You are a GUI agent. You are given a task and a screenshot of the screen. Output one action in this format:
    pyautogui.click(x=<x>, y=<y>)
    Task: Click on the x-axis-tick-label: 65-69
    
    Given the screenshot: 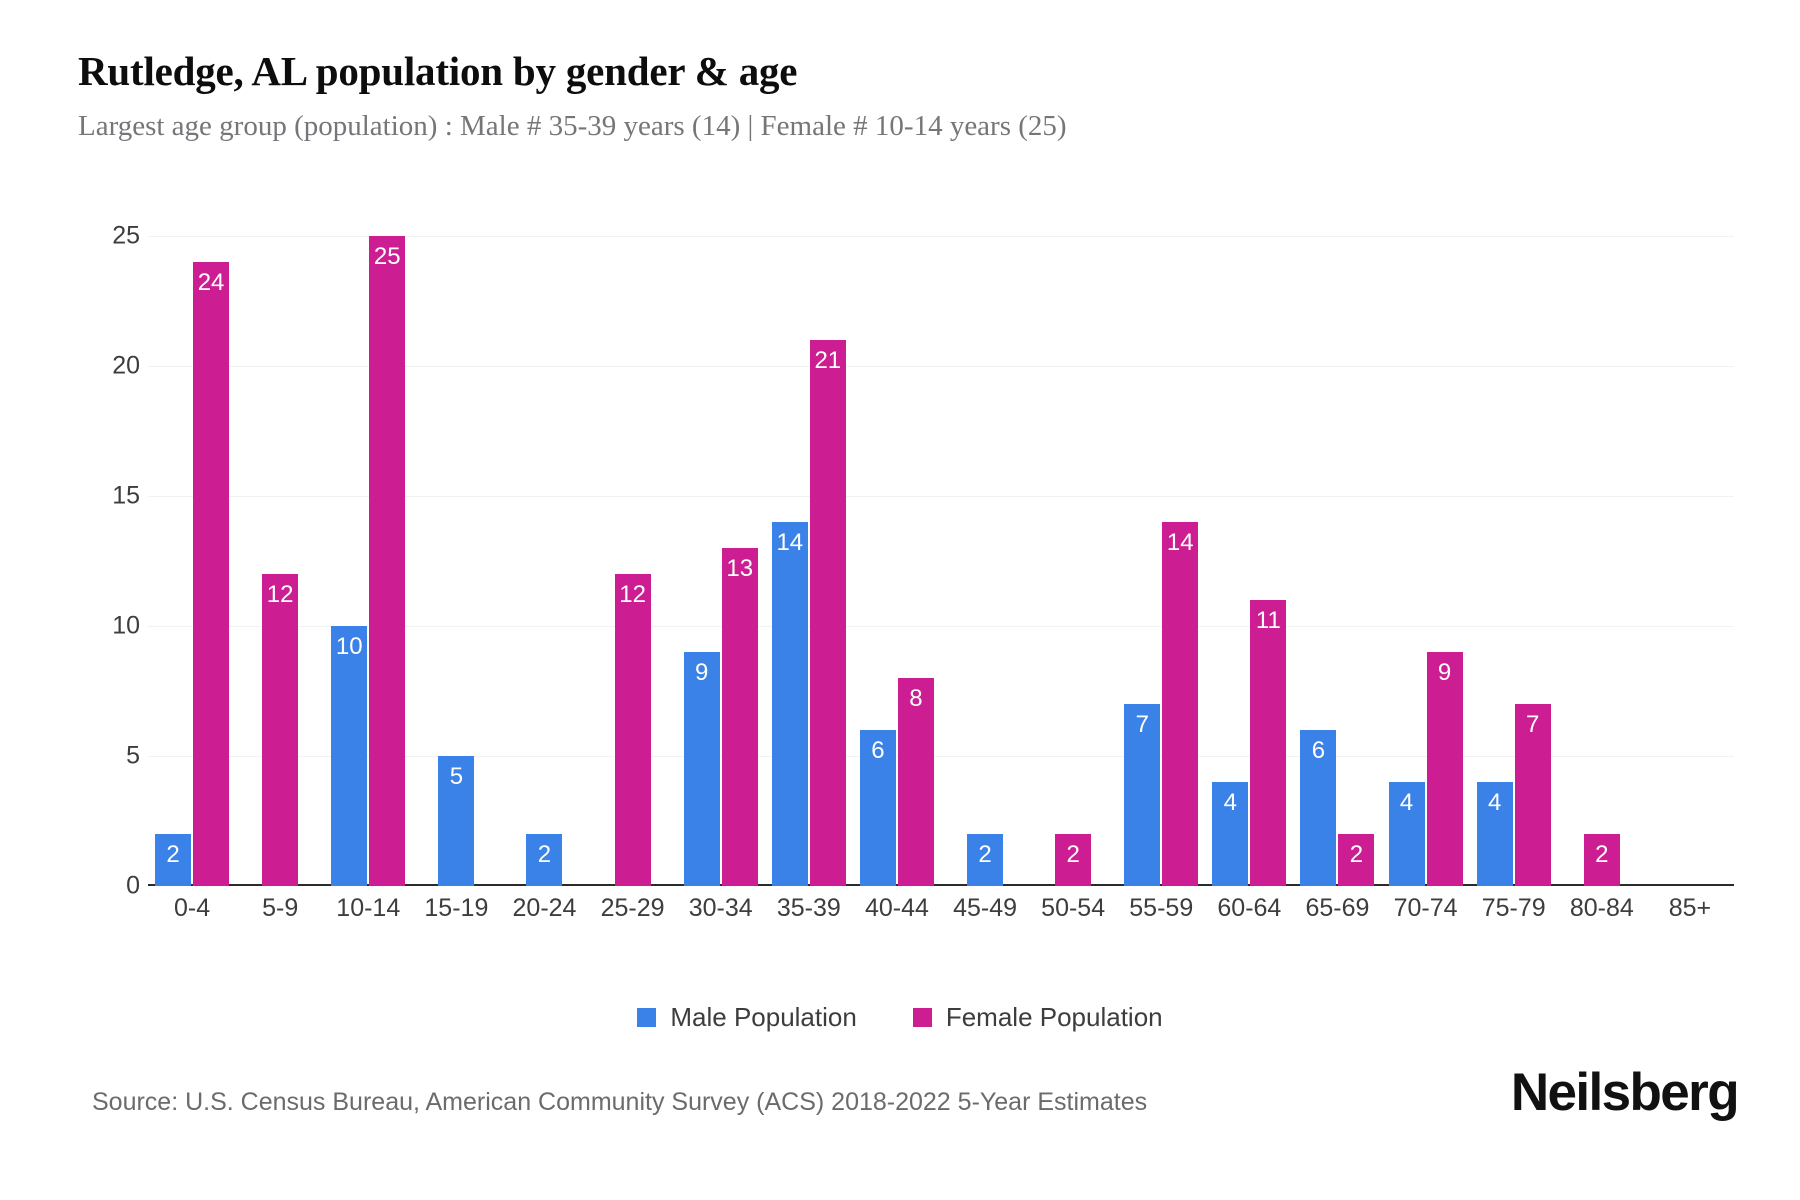 What is the action you would take?
    pyautogui.click(x=1337, y=908)
    